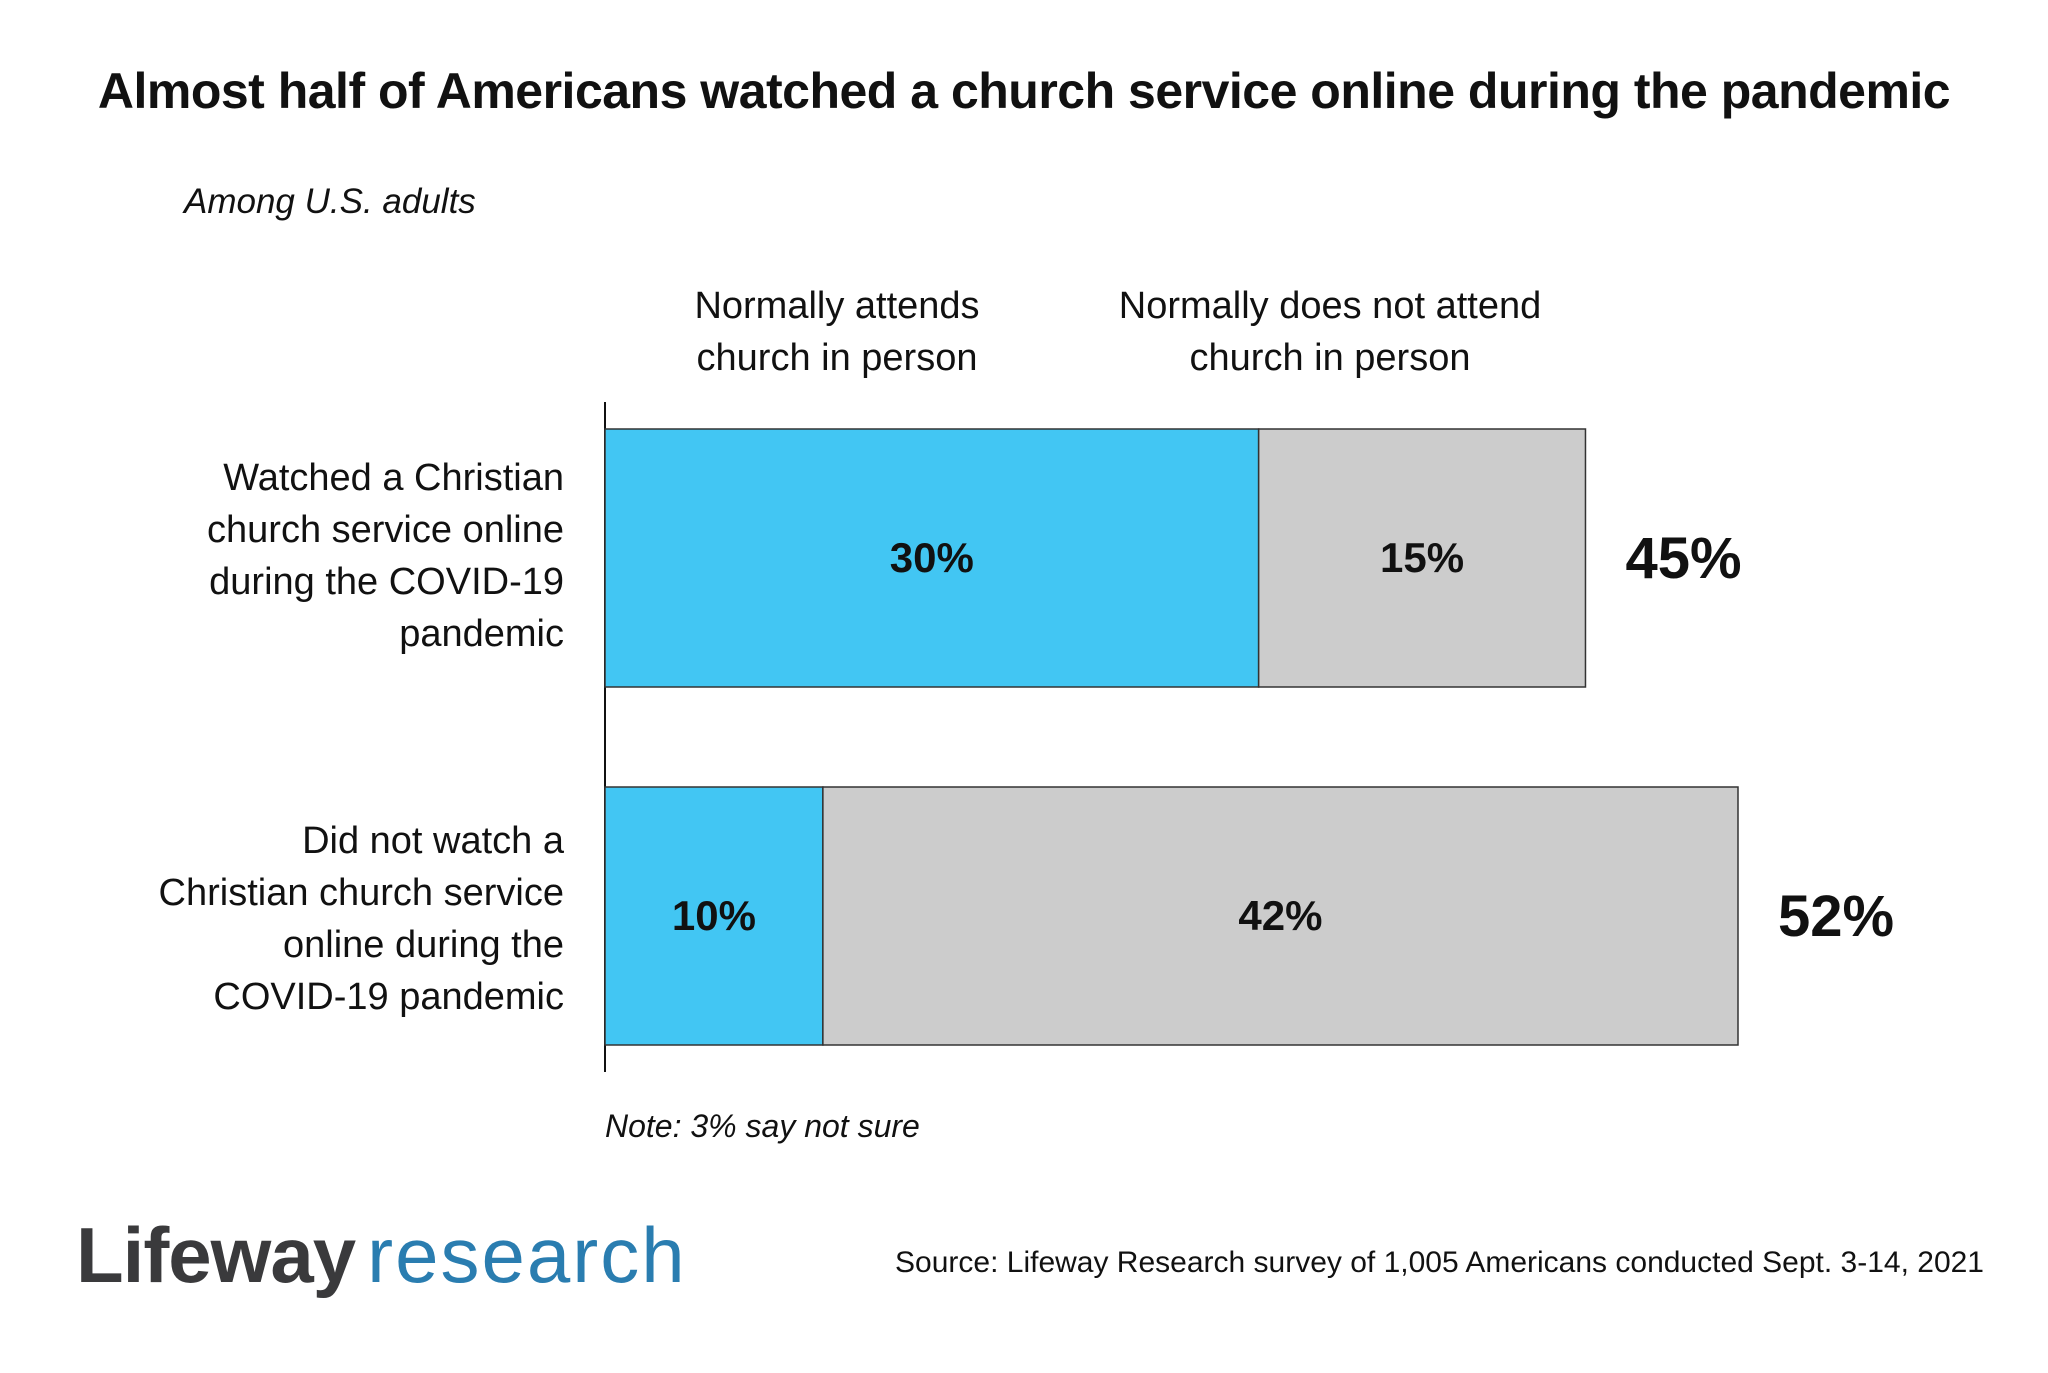  What do you see at coordinates (837, 332) in the screenshot?
I see `legend-attends-in-person: Normally attends church in person` at bounding box center [837, 332].